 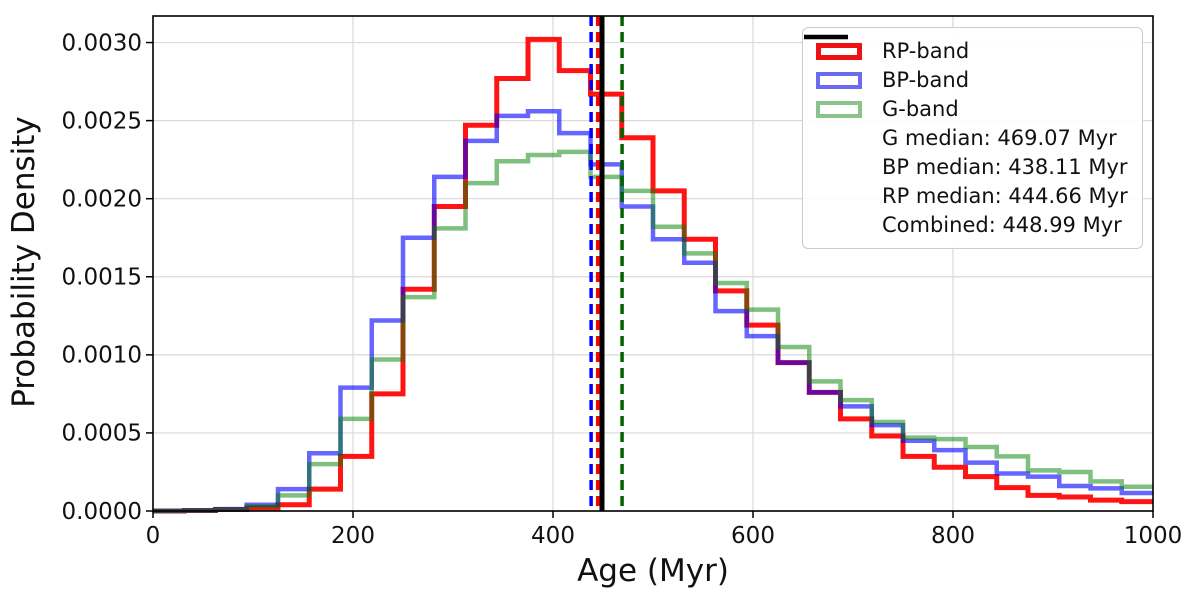 What do you see at coordinates (553, 536) in the screenshot?
I see `x-tick-label: 400` at bounding box center [553, 536].